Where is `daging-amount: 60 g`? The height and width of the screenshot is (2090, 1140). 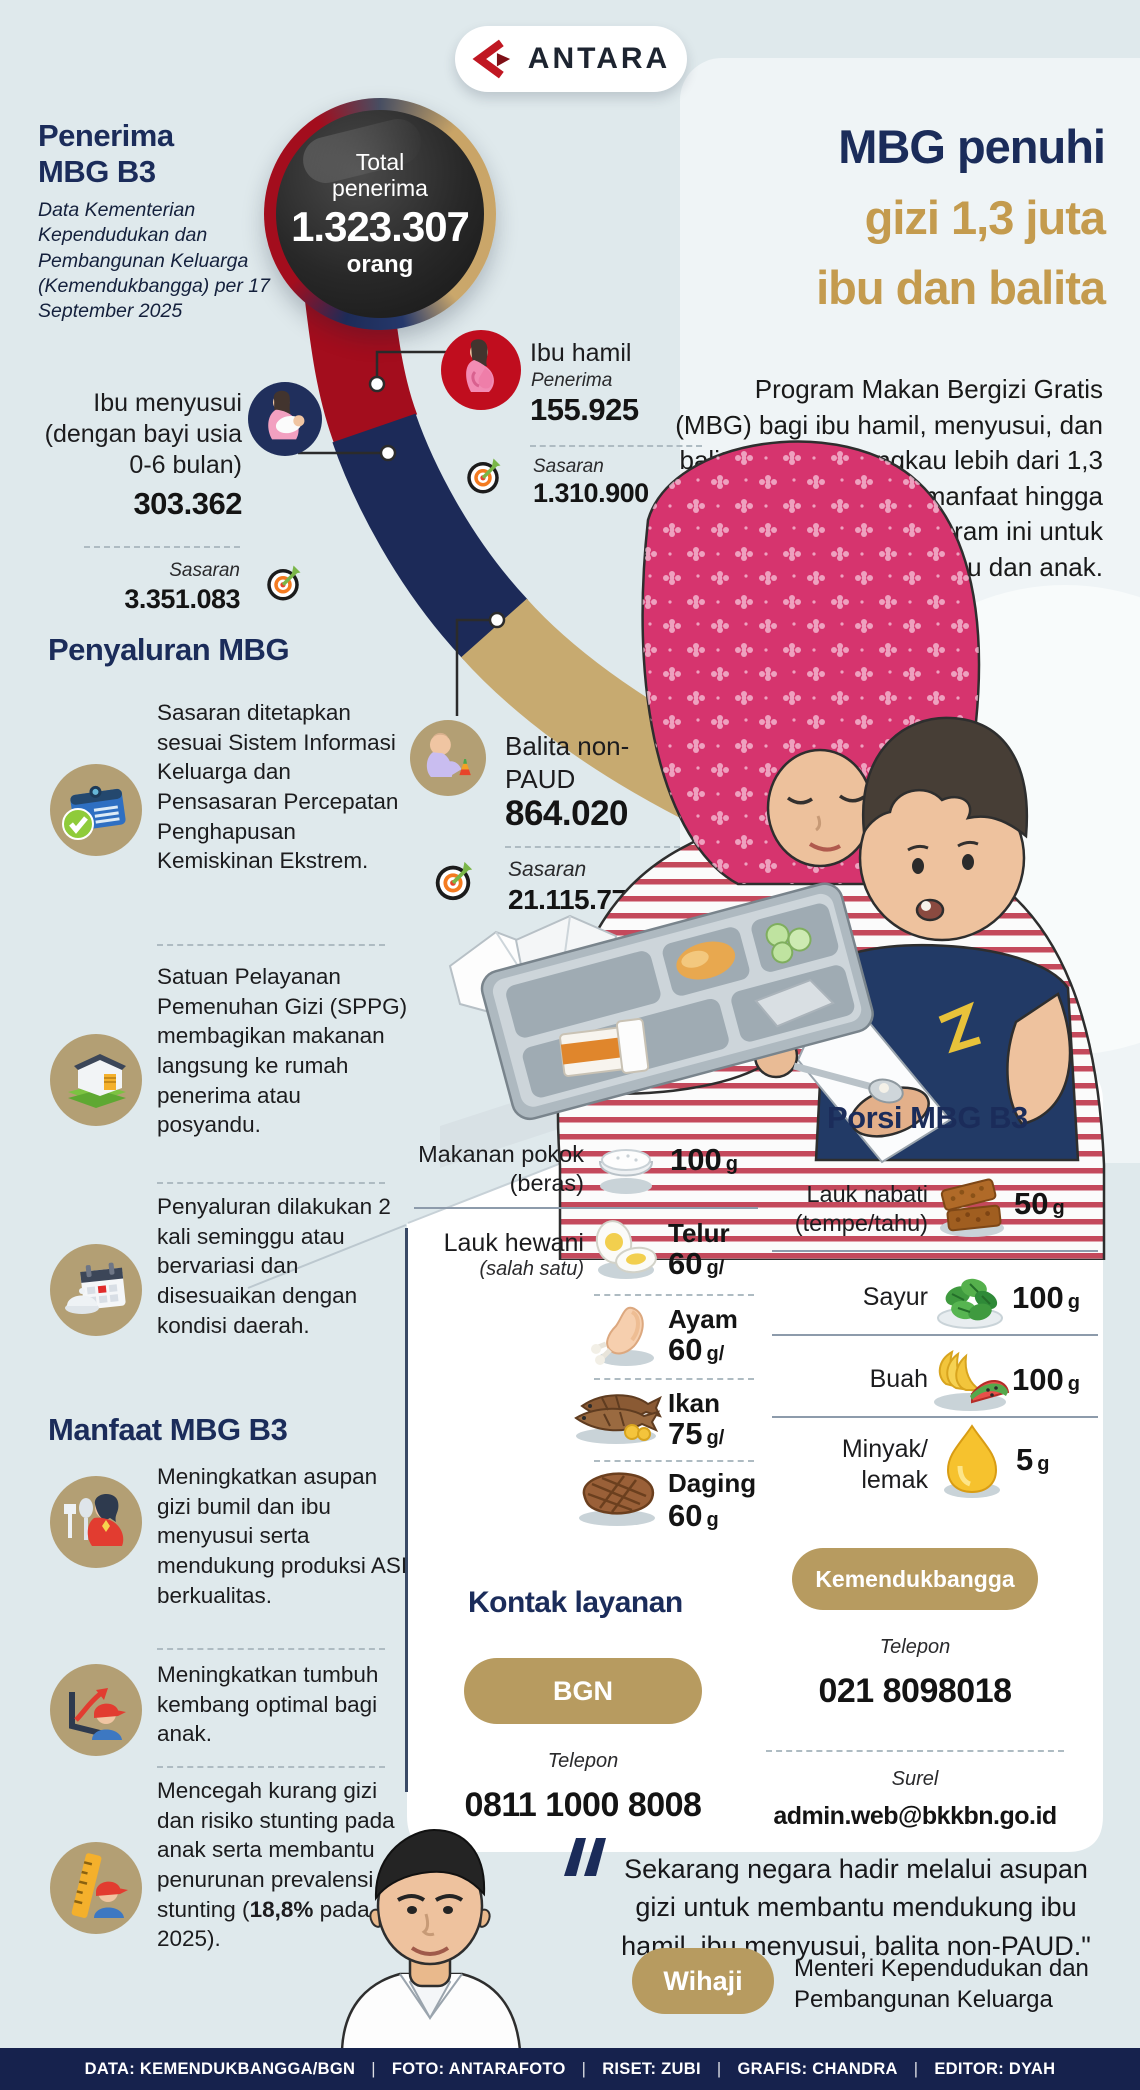 daging-amount: 60 g is located at coordinates (693, 1516).